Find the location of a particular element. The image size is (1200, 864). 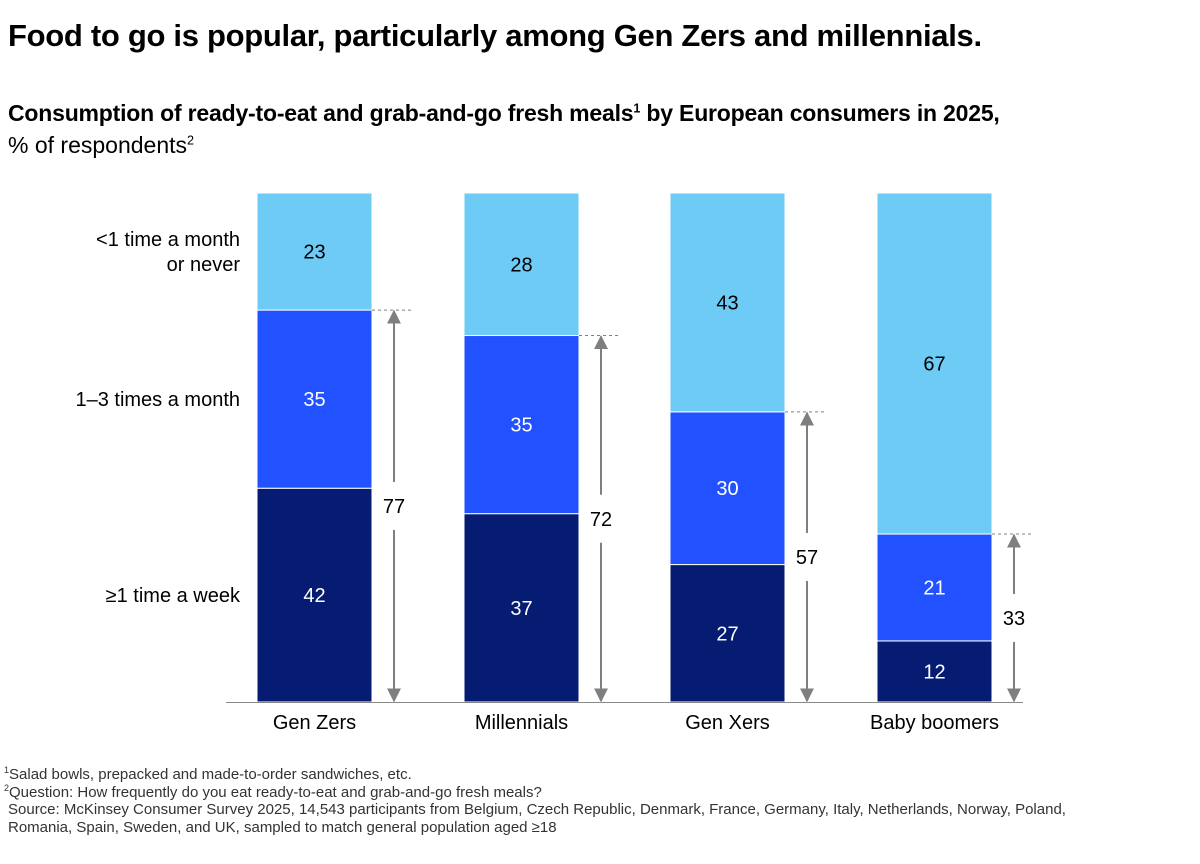

bar-segment-gen-xers-1-3-times-a-month is located at coordinates (727, 488).